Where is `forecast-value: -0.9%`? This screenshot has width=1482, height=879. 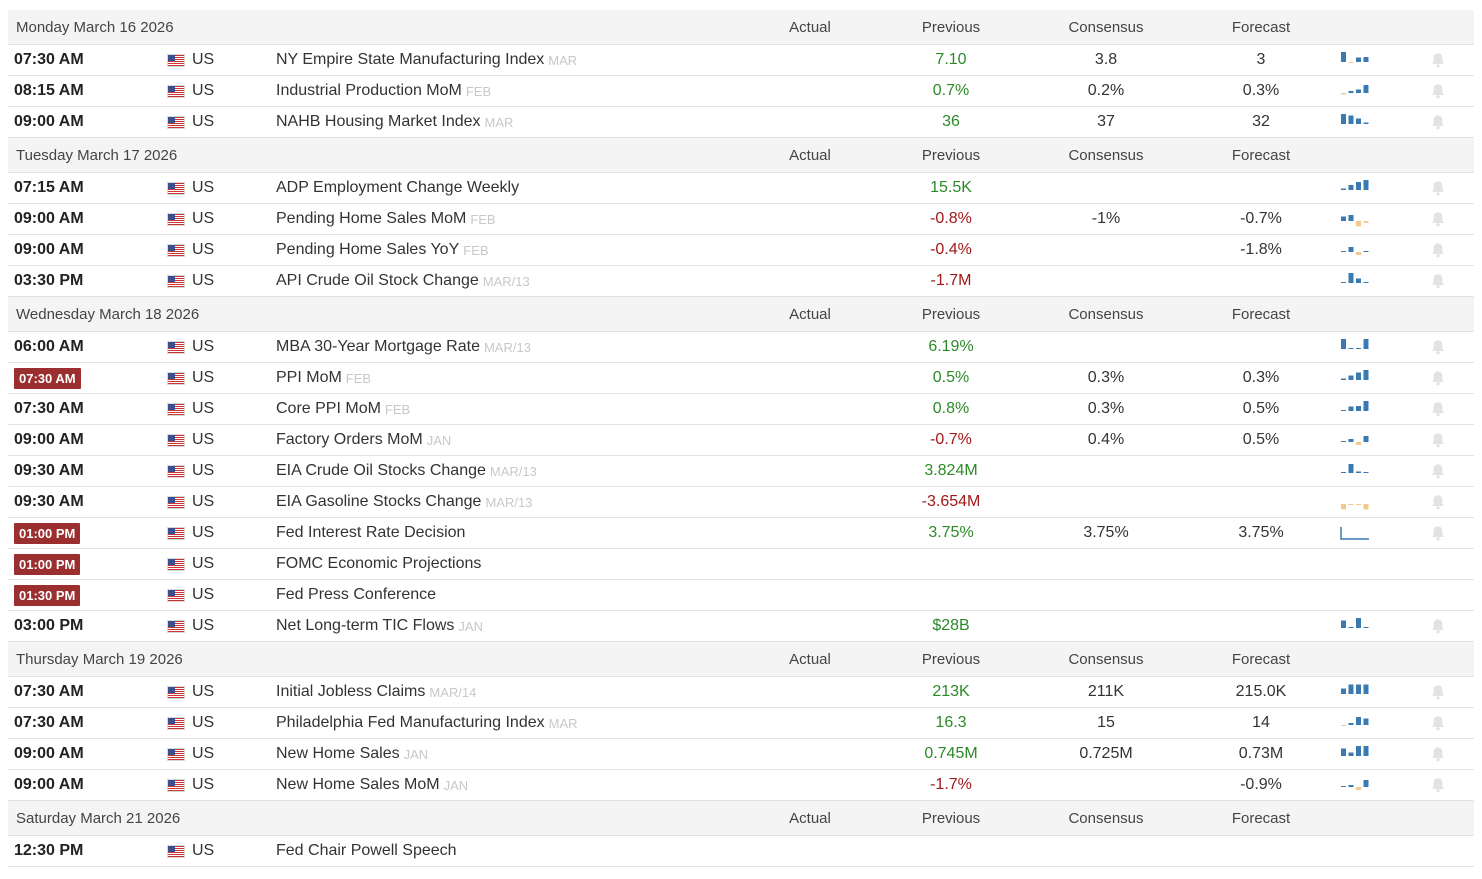 forecast-value: -0.9% is located at coordinates (1261, 784).